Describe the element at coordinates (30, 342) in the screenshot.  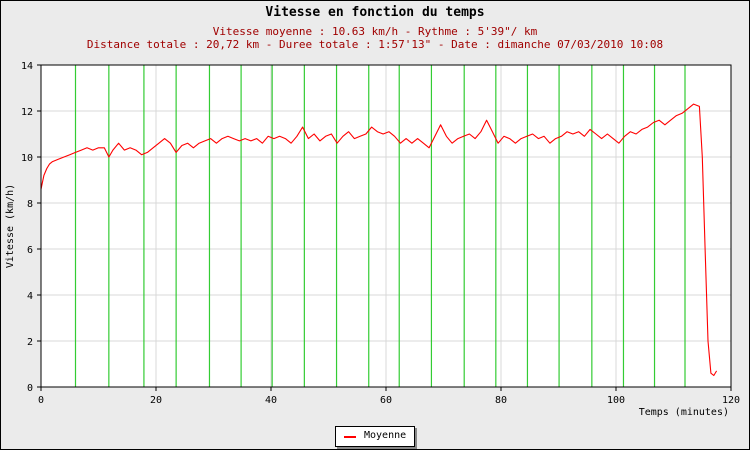
I see `y-tick-label: 2` at that location.